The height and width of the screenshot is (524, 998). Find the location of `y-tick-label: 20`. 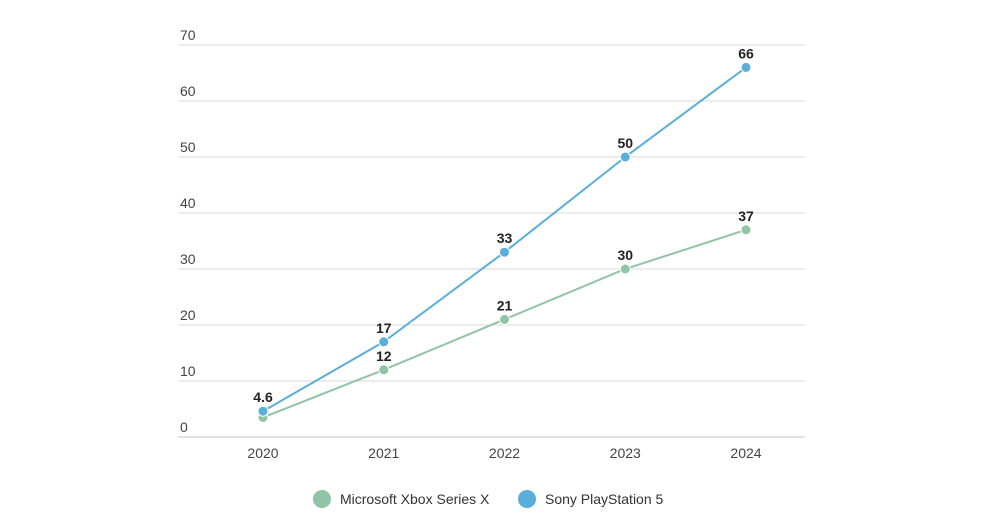

y-tick-label: 20 is located at coordinates (188, 315).